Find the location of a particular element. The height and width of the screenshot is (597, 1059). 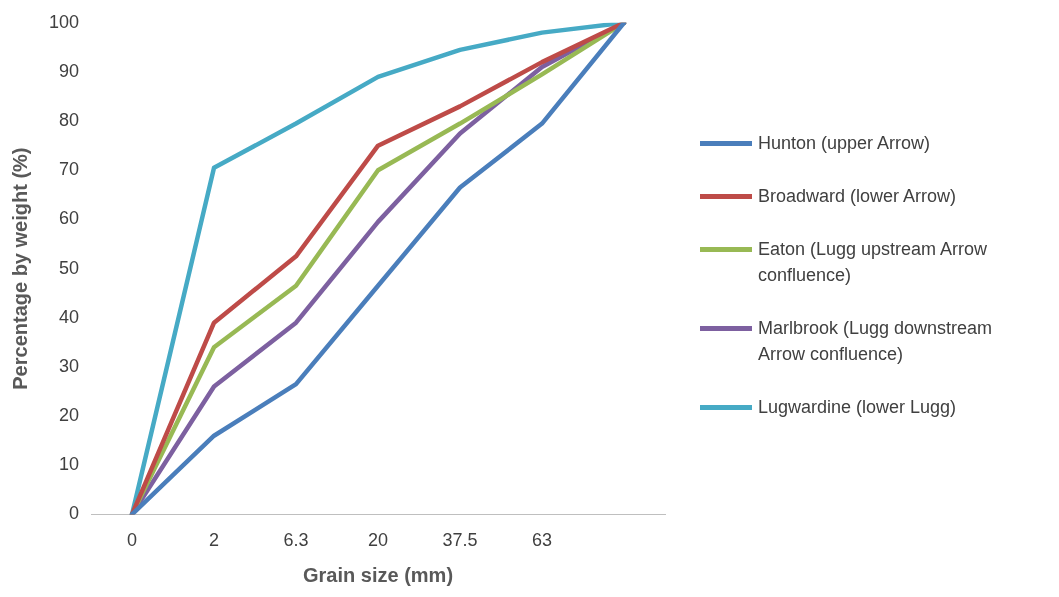

x-axis-title: Grain size (mm) is located at coordinates (378, 574).